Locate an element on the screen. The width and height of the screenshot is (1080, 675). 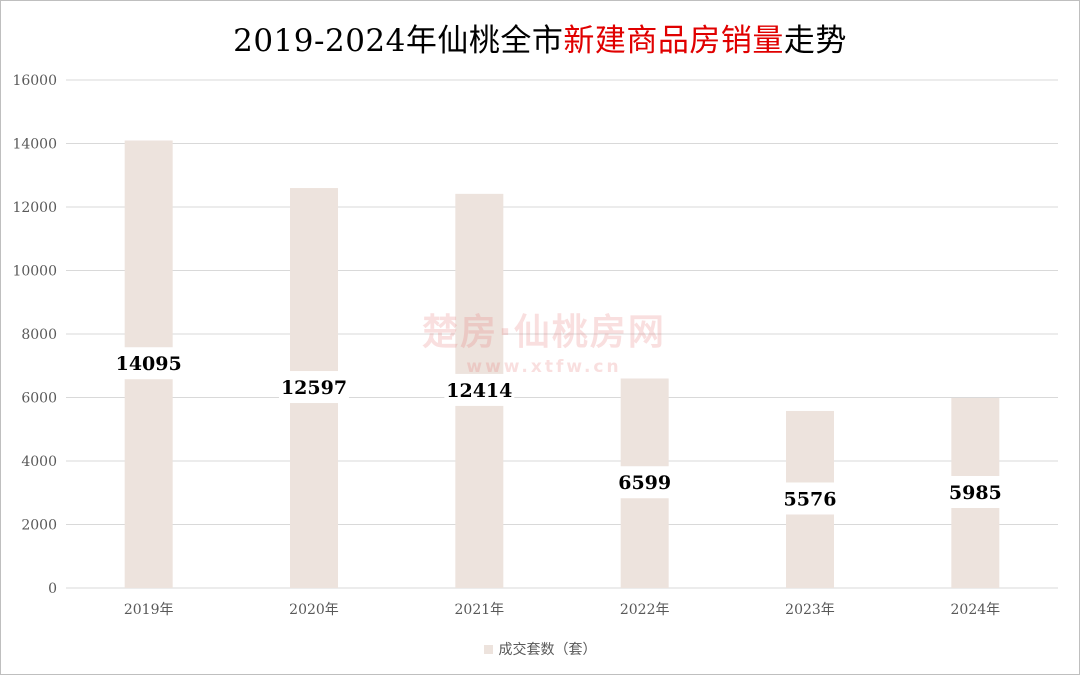
data-label: 6599 is located at coordinates (644, 483).